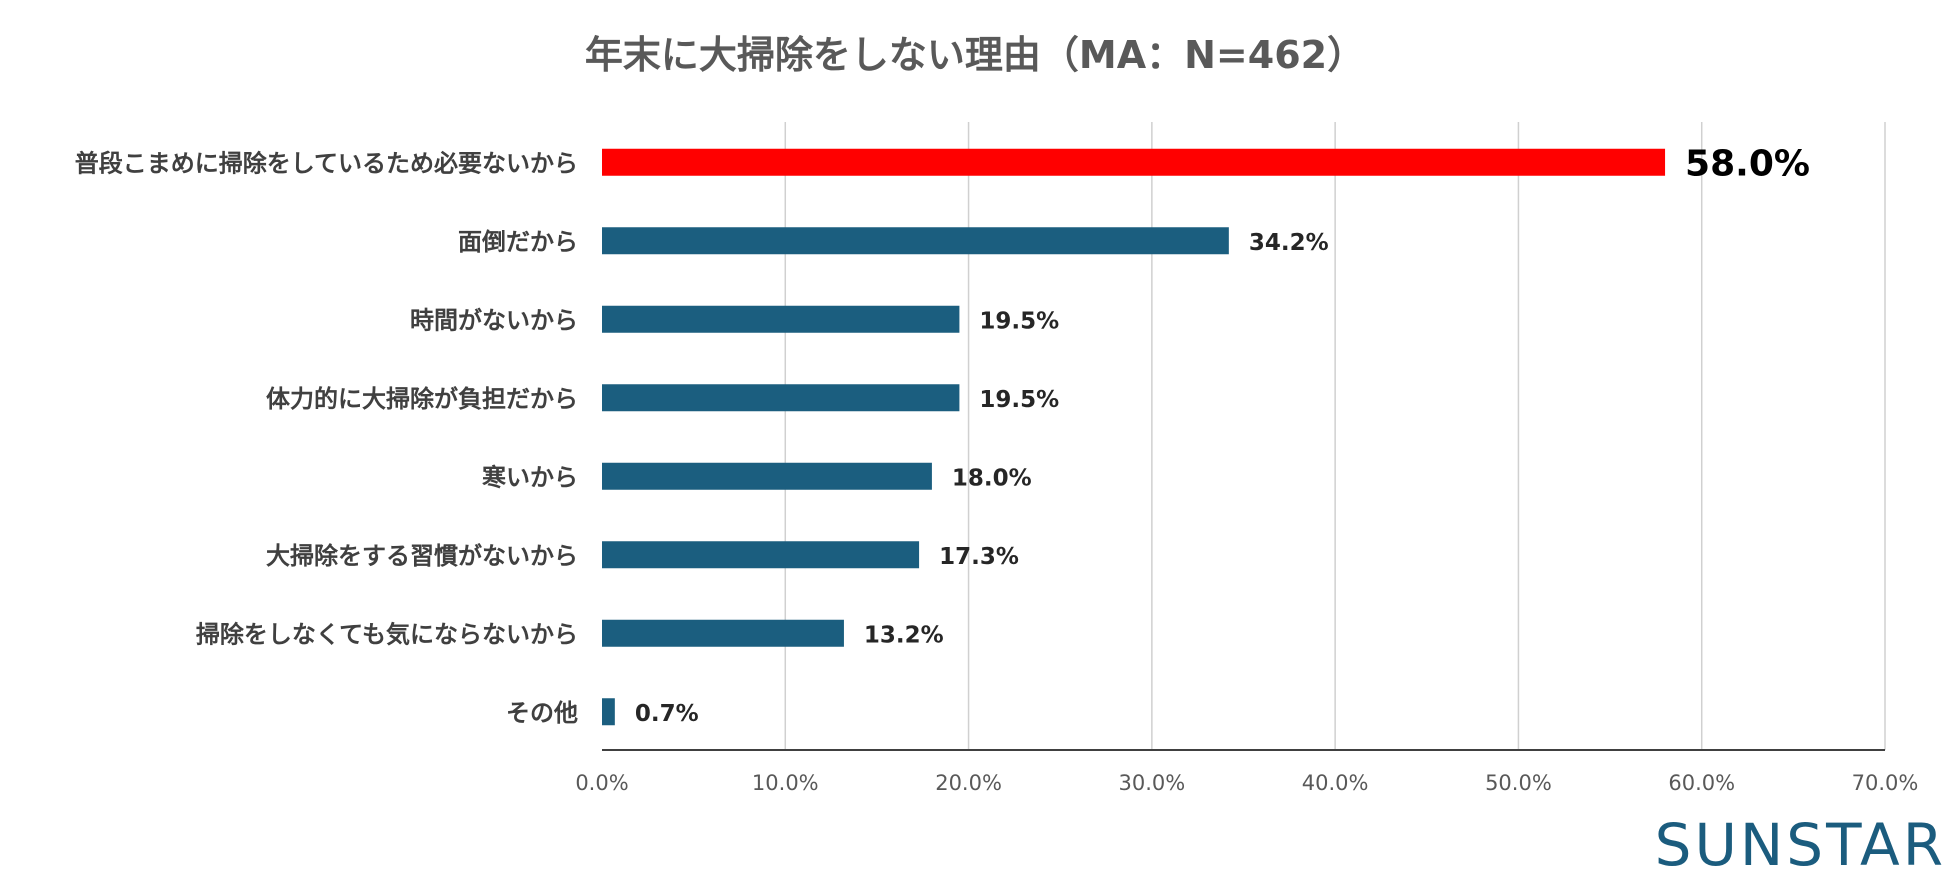 The image size is (1950, 881). Describe the element at coordinates (387, 634) in the screenshot. I see `category-label: 掃除をしなくても気にならないから` at that location.